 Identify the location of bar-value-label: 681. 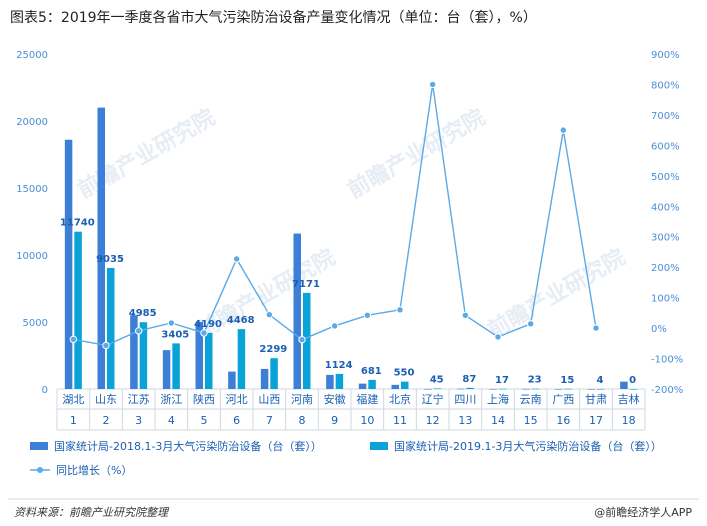
(371, 371).